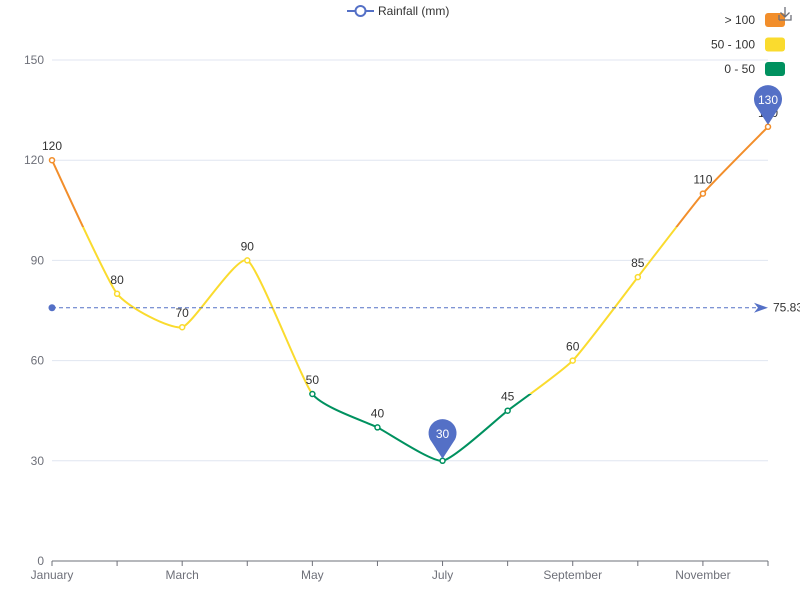 The height and width of the screenshot is (605, 800). Describe the element at coordinates (361, 11) in the screenshot. I see `legend-circle-swatch` at that location.